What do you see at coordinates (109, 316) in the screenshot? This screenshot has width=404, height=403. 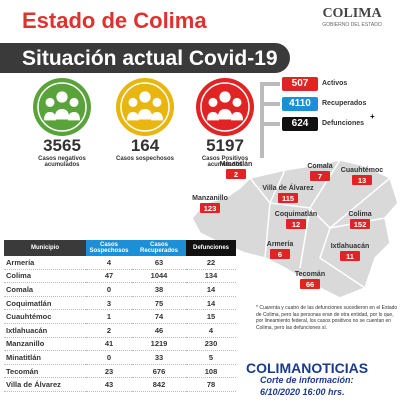 I see `table-cell: 1` at bounding box center [109, 316].